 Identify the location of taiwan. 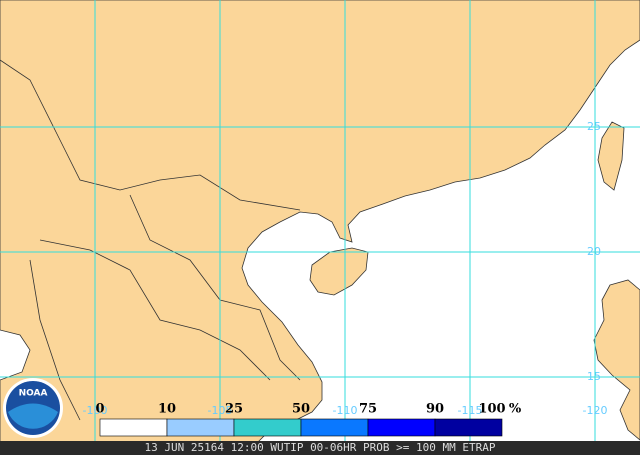
(611, 156).